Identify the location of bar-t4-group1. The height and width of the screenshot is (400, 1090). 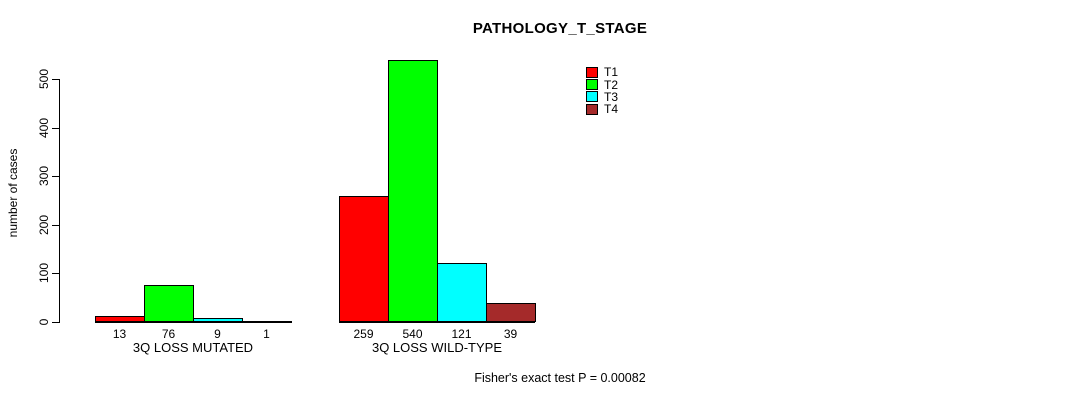
(267, 322).